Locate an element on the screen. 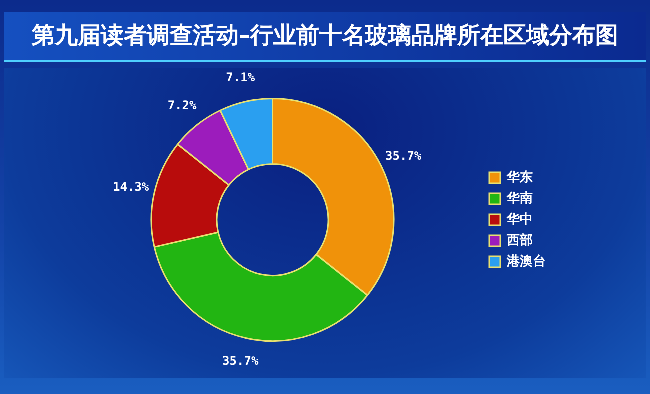 This screenshot has width=650, height=394. legend-label: 西部 is located at coordinates (519, 240).